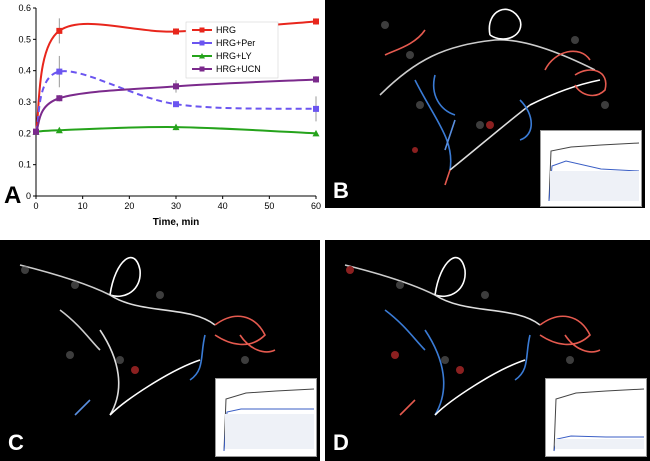 The image size is (650, 461). Describe the element at coordinates (24, 165) in the screenshot. I see `y-tick-label: 0.1` at that location.